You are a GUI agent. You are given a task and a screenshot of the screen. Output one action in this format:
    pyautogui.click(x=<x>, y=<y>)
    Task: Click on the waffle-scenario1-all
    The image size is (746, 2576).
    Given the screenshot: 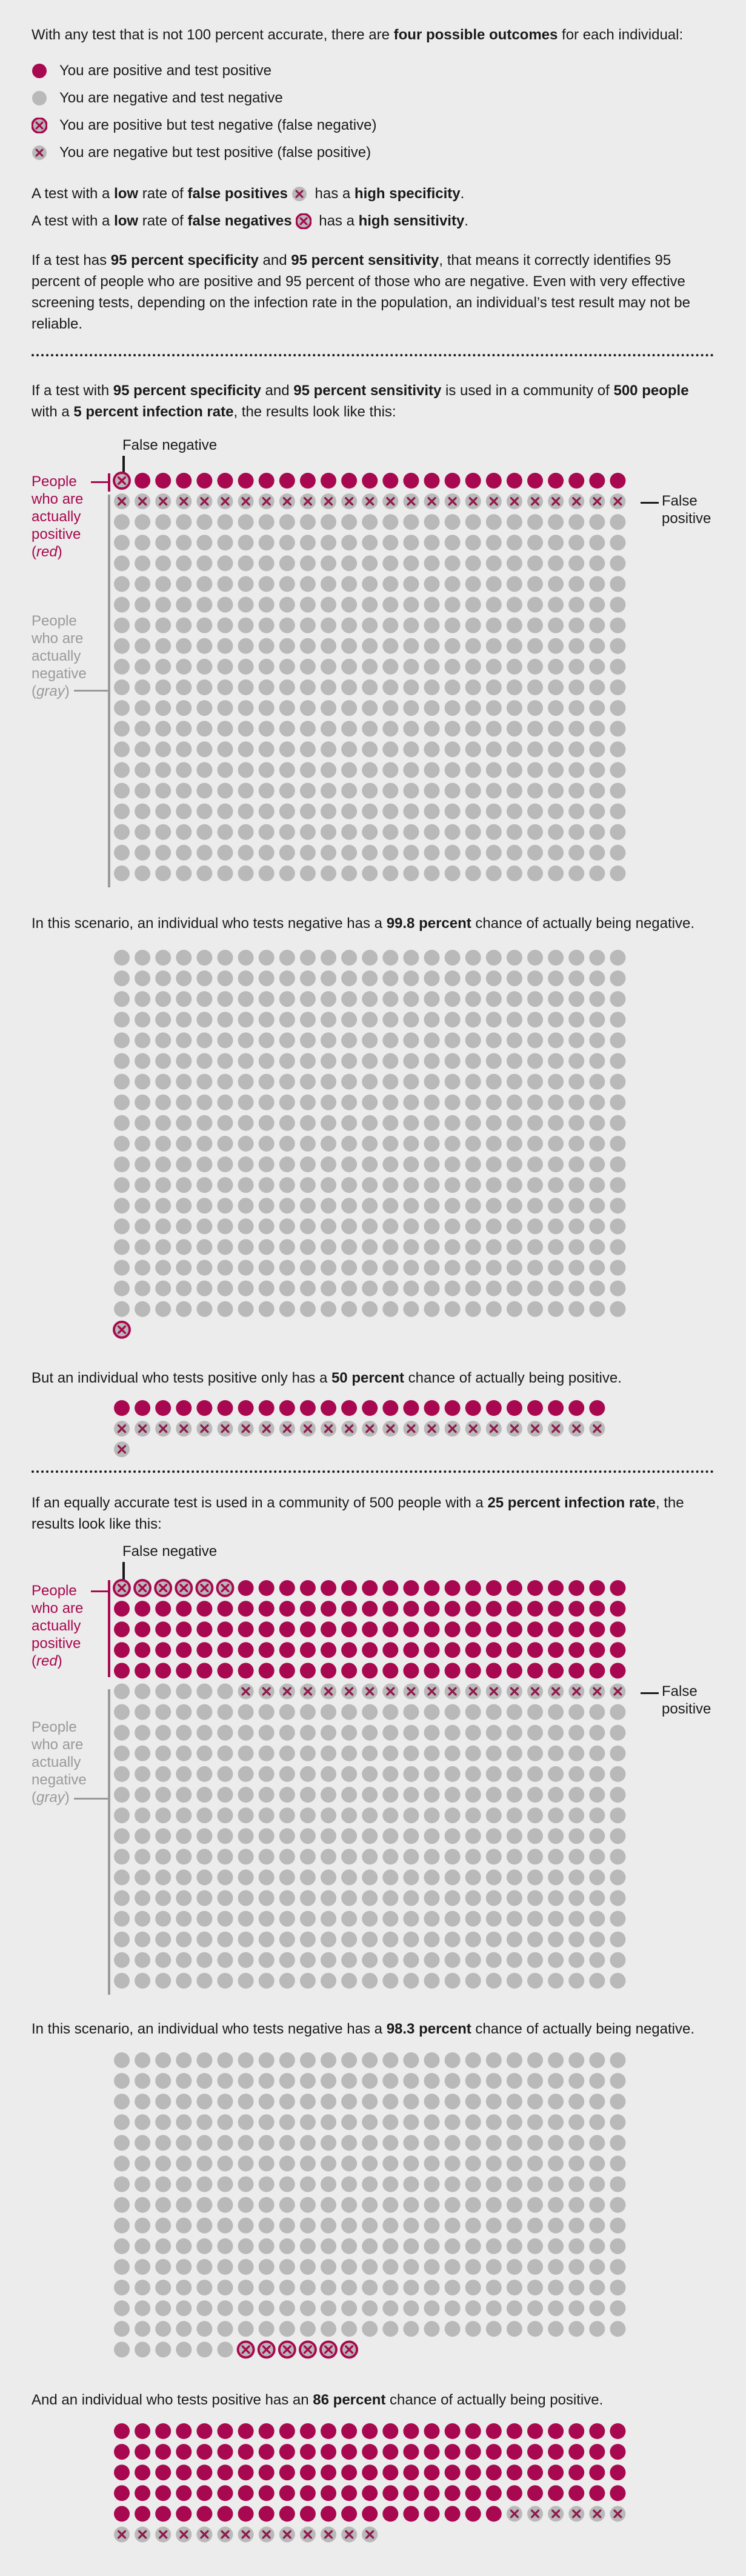 What is the action you would take?
    pyautogui.click(x=372, y=679)
    